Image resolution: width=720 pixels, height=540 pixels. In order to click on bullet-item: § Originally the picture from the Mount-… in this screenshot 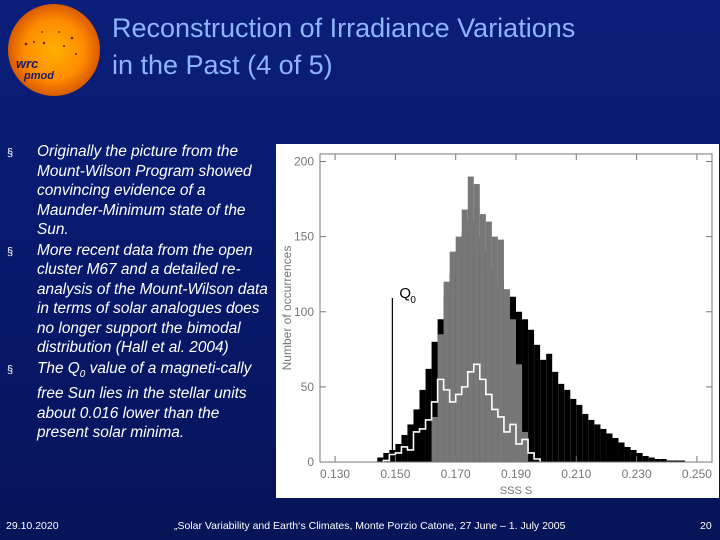, I will do `click(137, 191)`.